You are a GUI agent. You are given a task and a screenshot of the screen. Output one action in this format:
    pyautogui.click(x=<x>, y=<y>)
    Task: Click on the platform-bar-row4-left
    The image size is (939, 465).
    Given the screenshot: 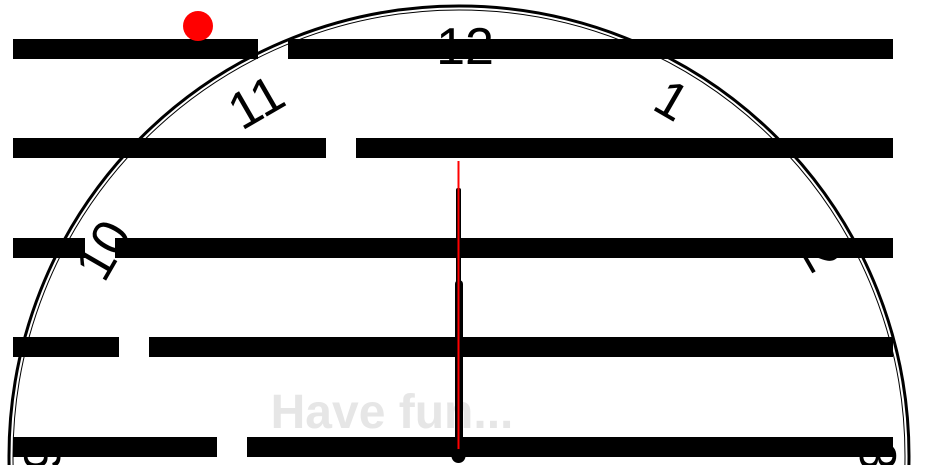 What is the action you would take?
    pyautogui.click(x=66, y=347)
    